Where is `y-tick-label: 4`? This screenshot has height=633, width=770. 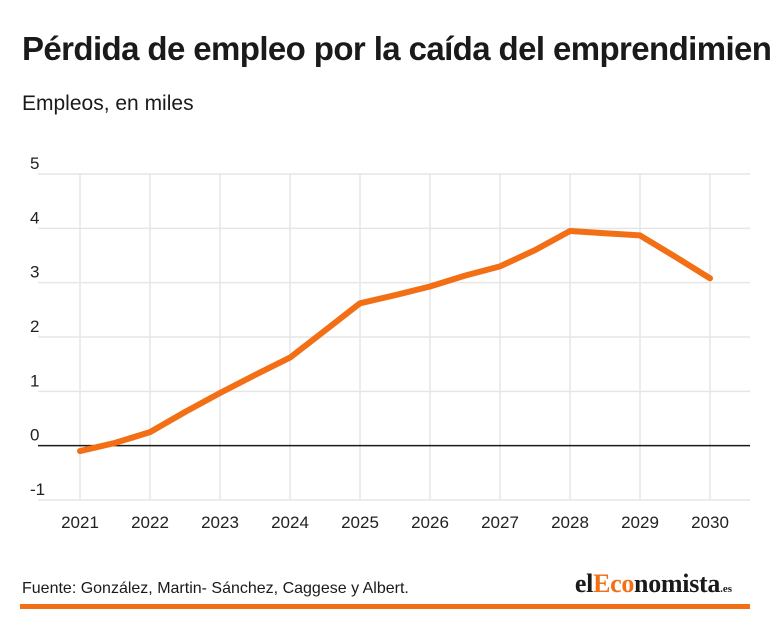
y-tick-label: 4 is located at coordinates (34, 217).